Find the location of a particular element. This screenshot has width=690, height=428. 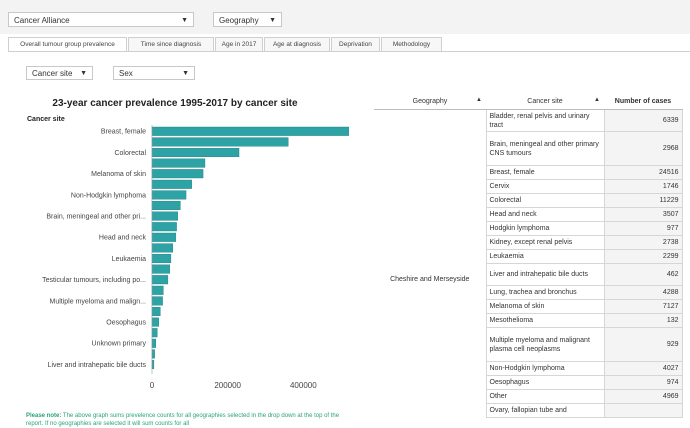

category-label: Oesophagus is located at coordinates (126, 323).